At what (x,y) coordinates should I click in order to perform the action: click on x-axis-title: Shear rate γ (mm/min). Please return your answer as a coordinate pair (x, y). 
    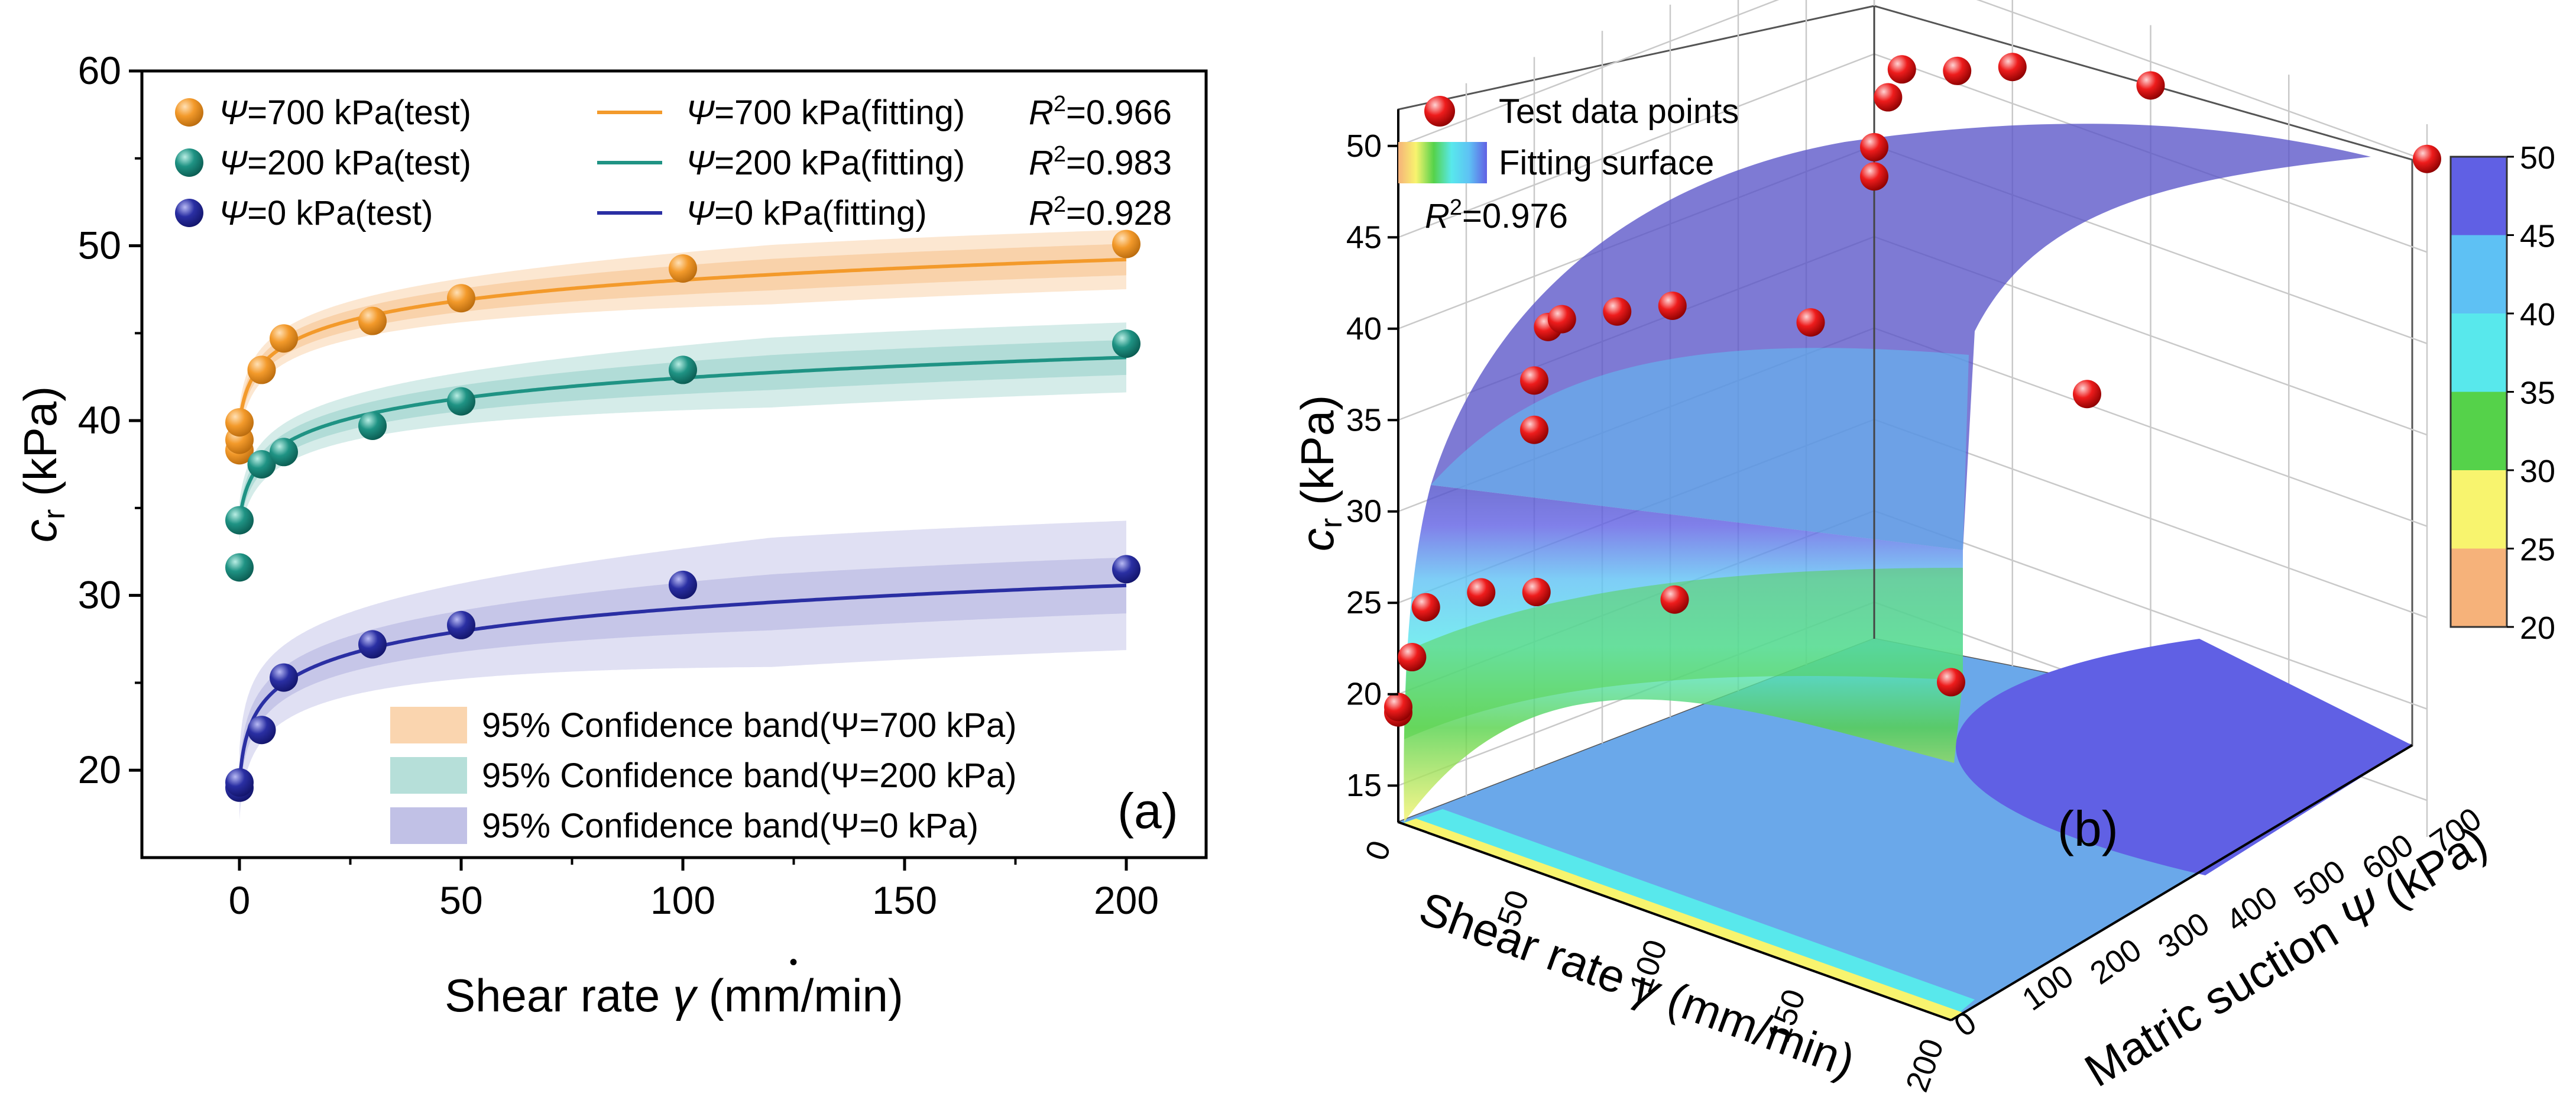
    Looking at the image, I should click on (674, 995).